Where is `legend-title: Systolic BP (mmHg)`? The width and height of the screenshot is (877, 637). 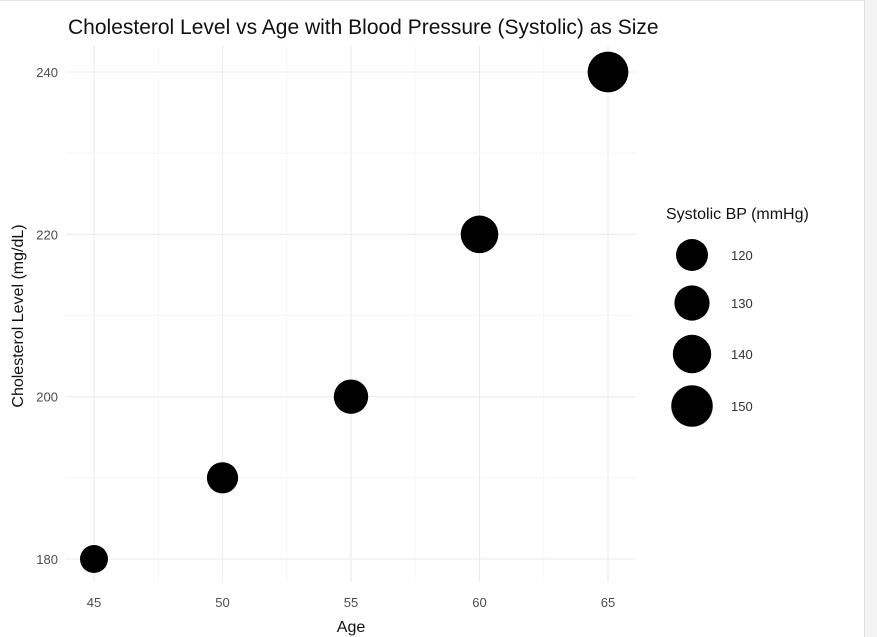 legend-title: Systolic BP (mmHg) is located at coordinates (737, 214).